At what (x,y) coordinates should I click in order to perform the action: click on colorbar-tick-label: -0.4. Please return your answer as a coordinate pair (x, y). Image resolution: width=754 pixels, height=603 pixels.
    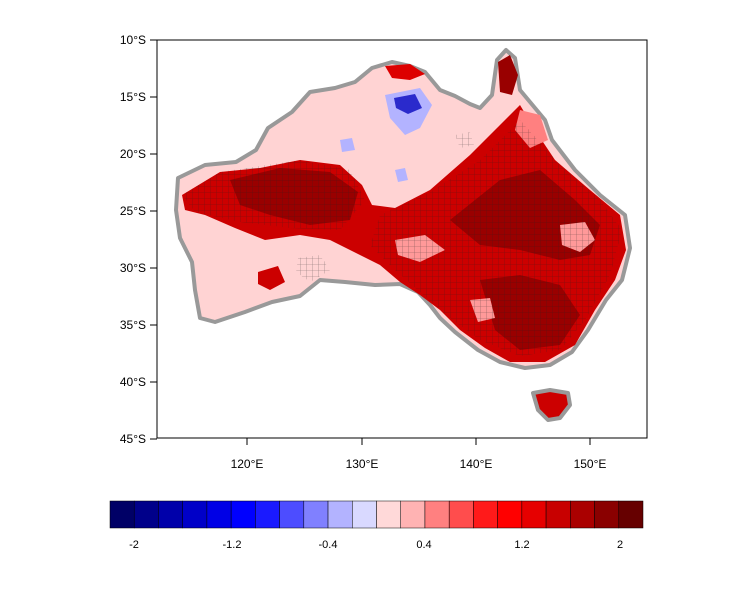
    Looking at the image, I should click on (328, 545).